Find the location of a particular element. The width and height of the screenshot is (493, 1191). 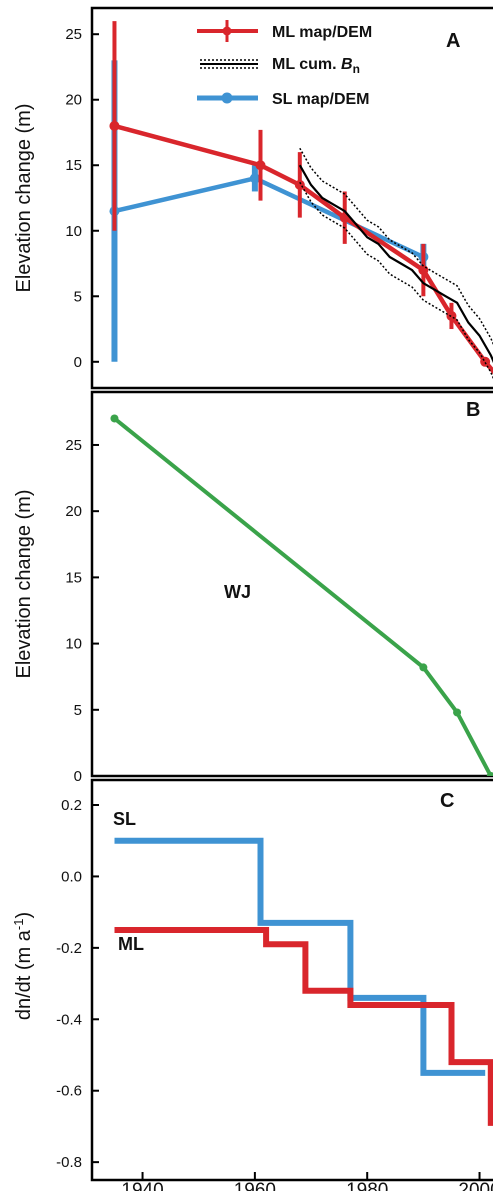

panel-c-x-ticks: 1940 1960 1980 2000 is located at coordinates (307, 1181).